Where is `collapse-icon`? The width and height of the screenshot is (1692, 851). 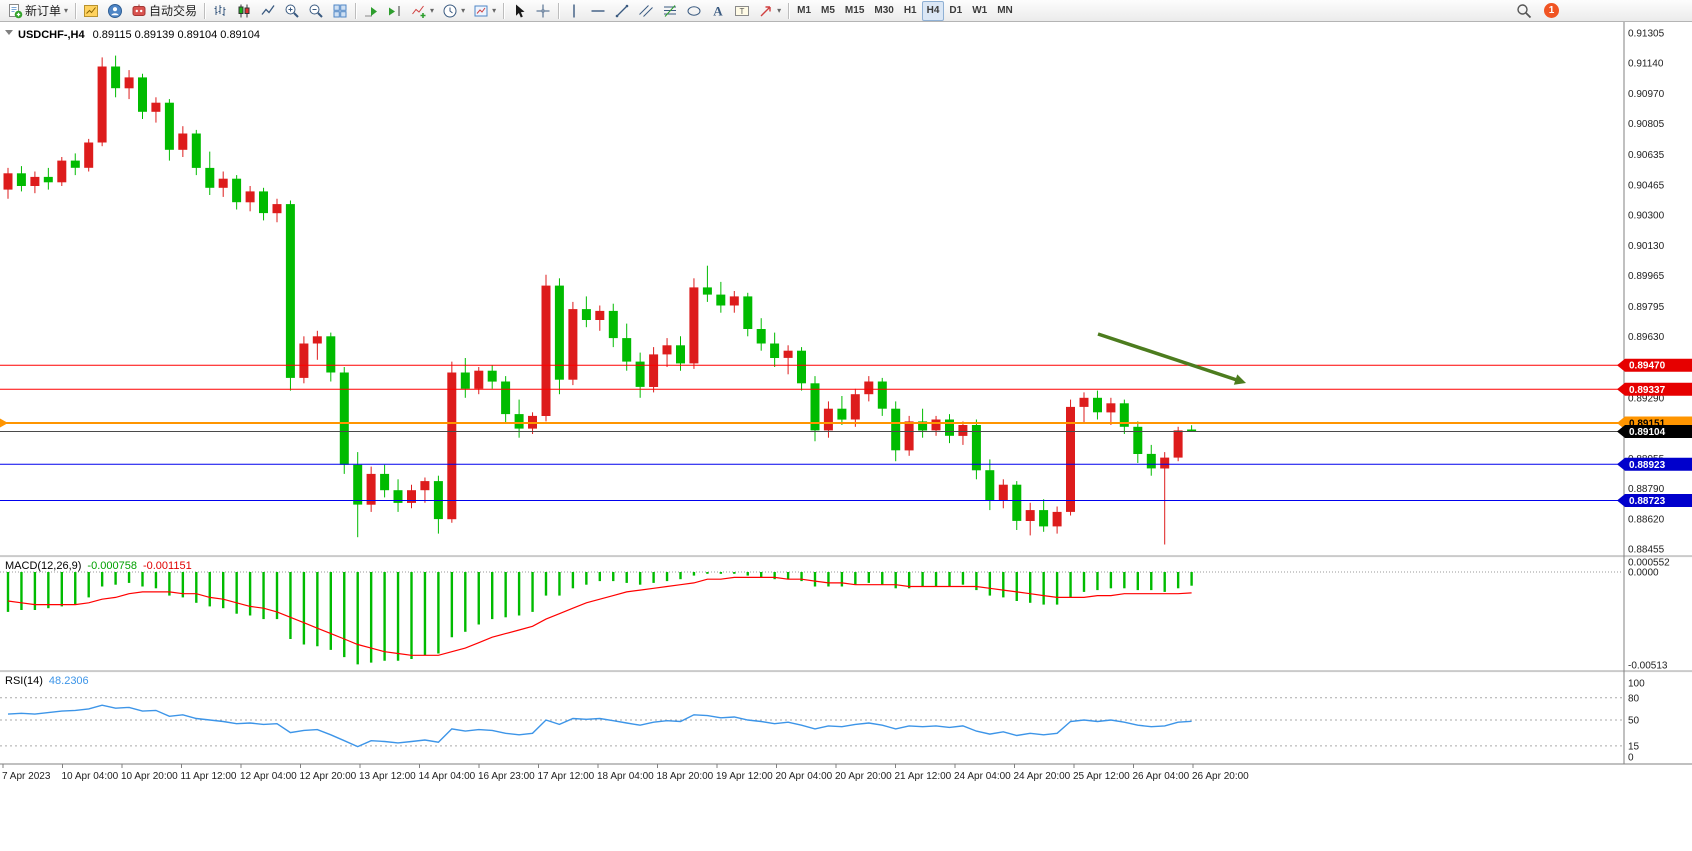
collapse-icon is located at coordinates (9, 32).